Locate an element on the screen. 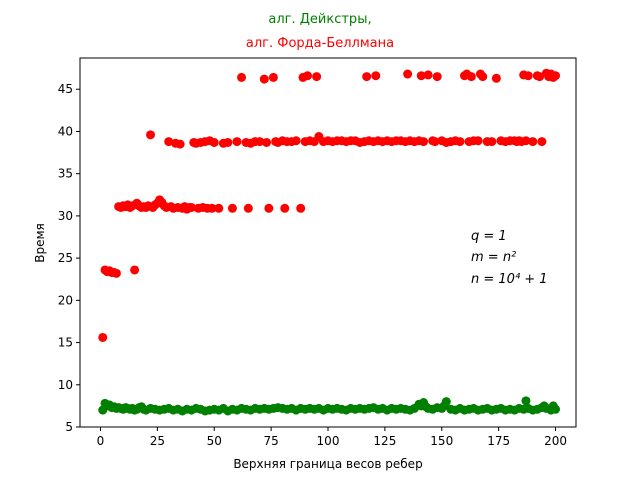 The width and height of the screenshot is (640, 480). x-tick-label: 75 is located at coordinates (270, 441).